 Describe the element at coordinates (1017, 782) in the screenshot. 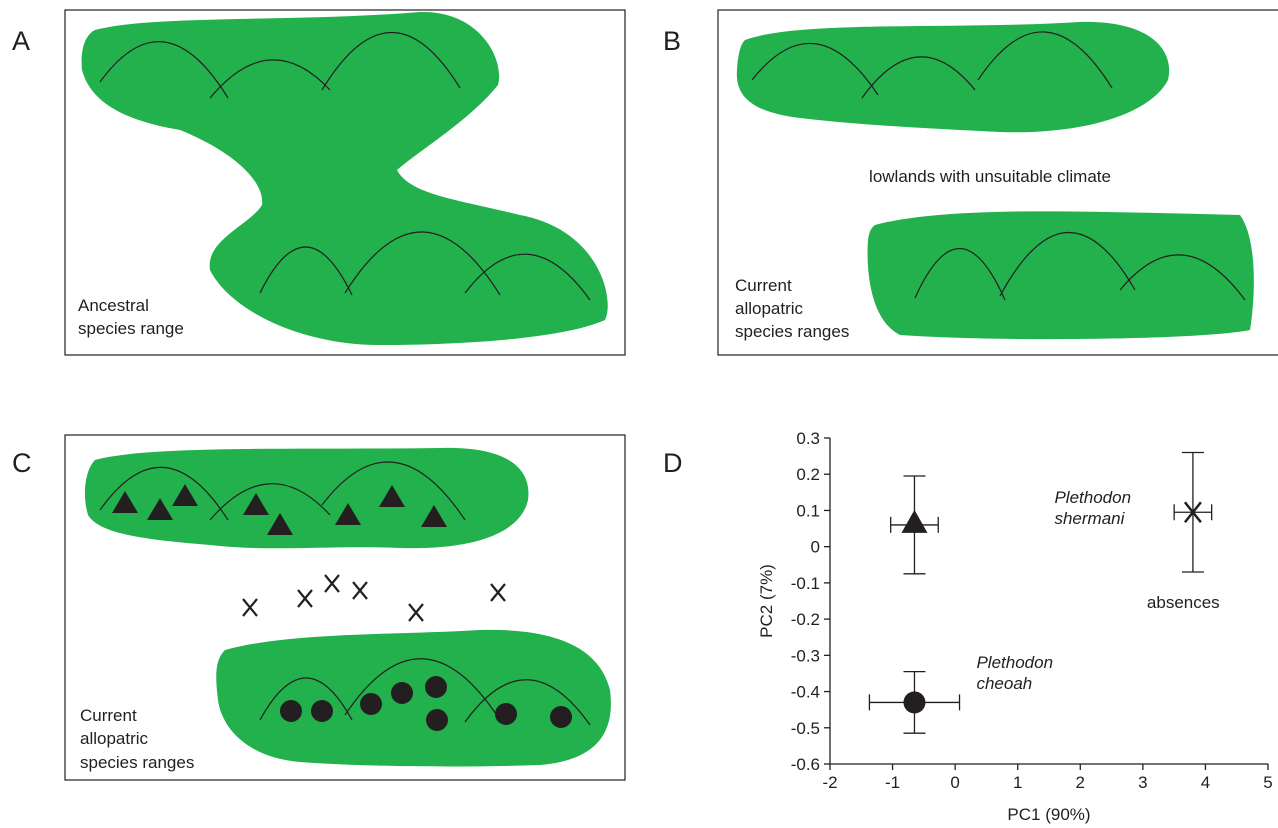

I see `x-tick-label: 1` at that location.